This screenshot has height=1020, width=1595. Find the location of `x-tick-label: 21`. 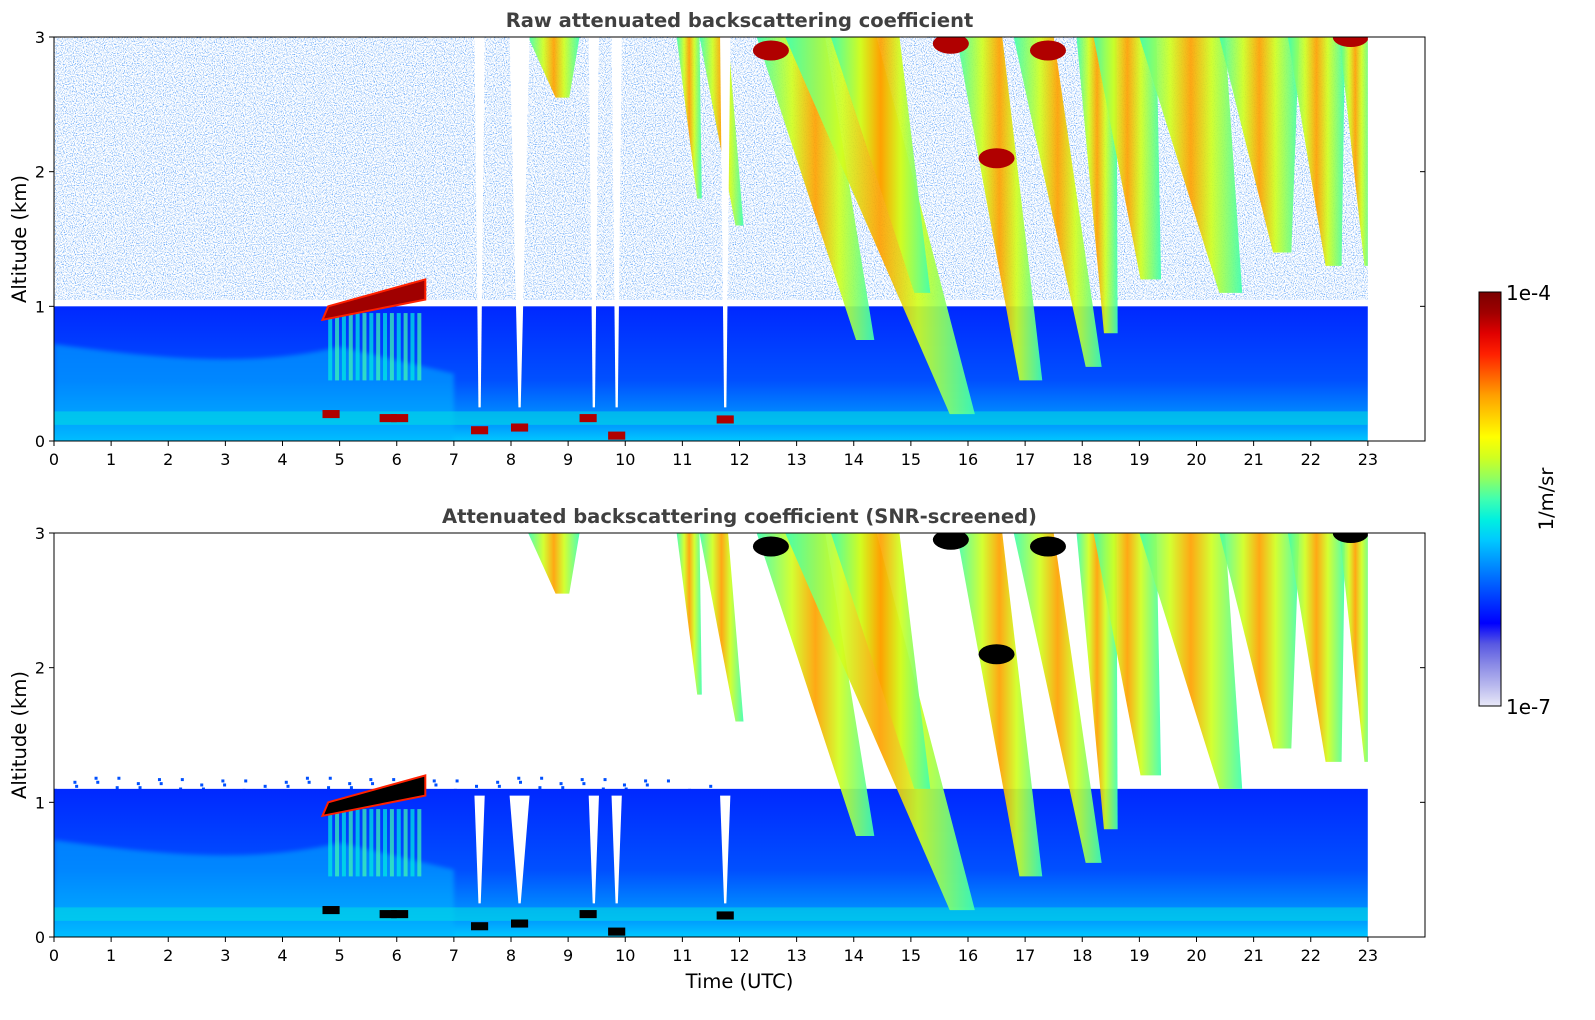

x-tick-label: 21 is located at coordinates (1253, 459).